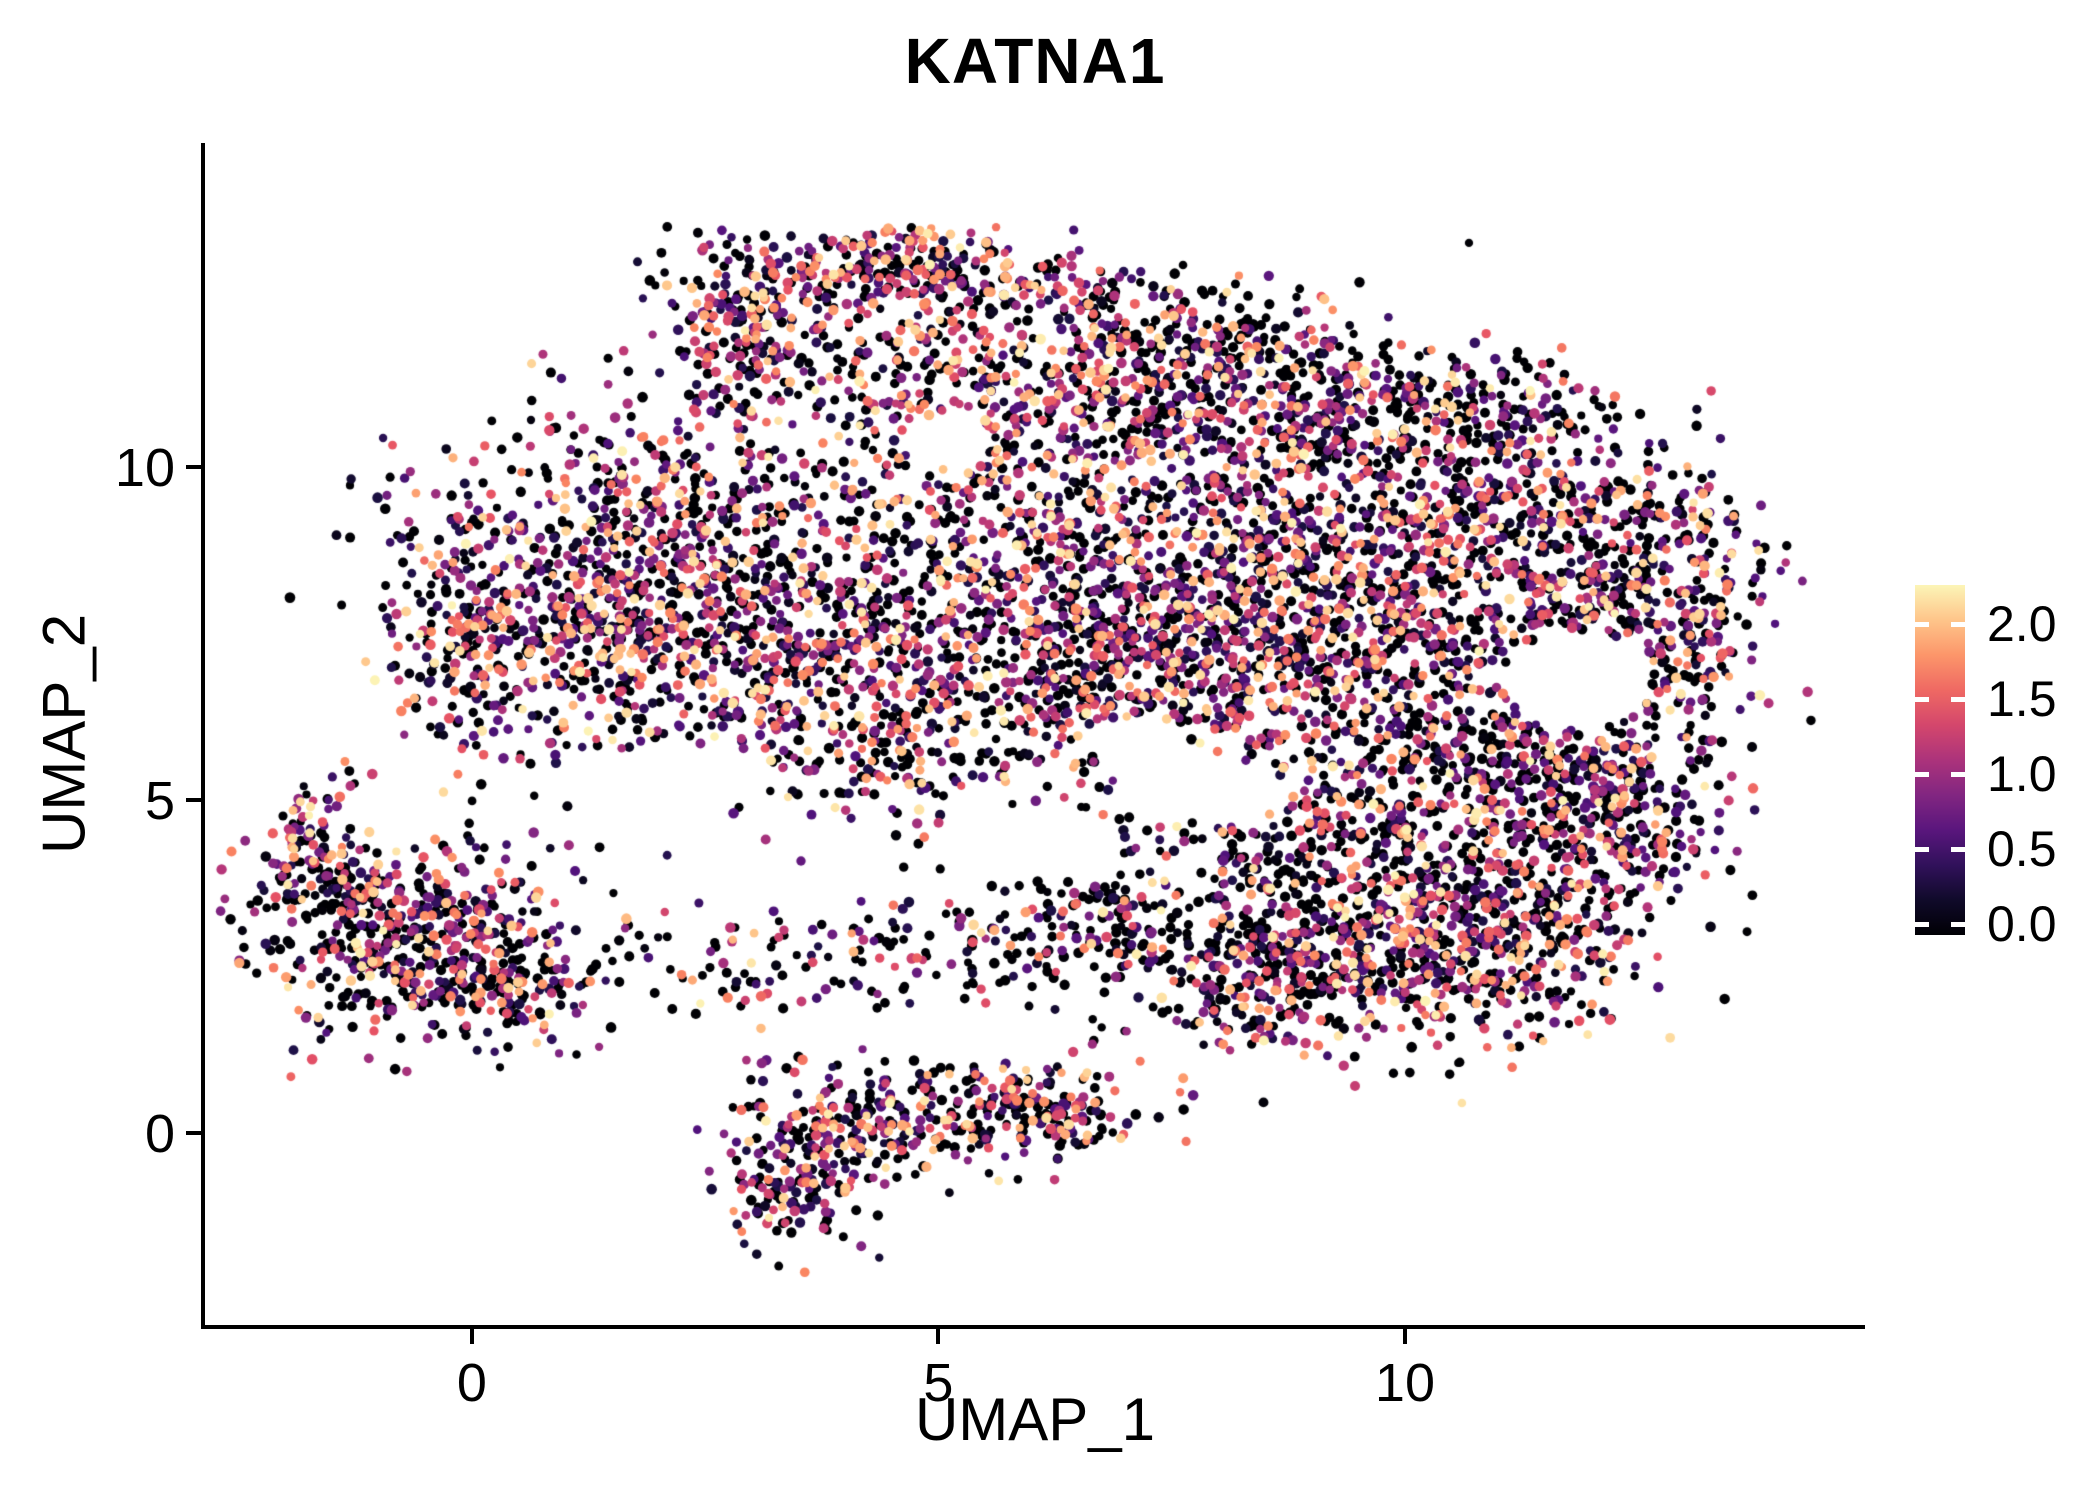  What do you see at coordinates (144, 467) in the screenshot?
I see `y-tick-label: 10` at bounding box center [144, 467].